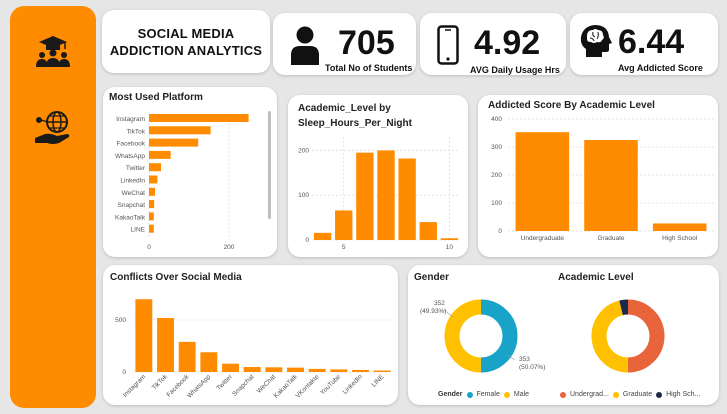  I want to click on bar-undergraduate, so click(542, 181).